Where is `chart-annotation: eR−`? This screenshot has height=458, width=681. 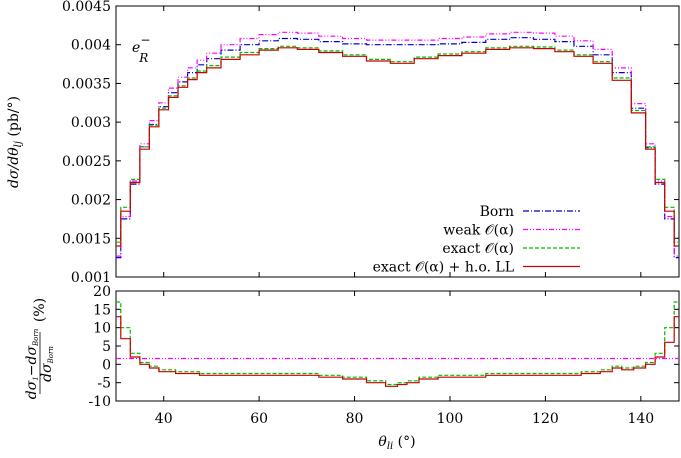 chart-annotation: eR− is located at coordinates (141, 49).